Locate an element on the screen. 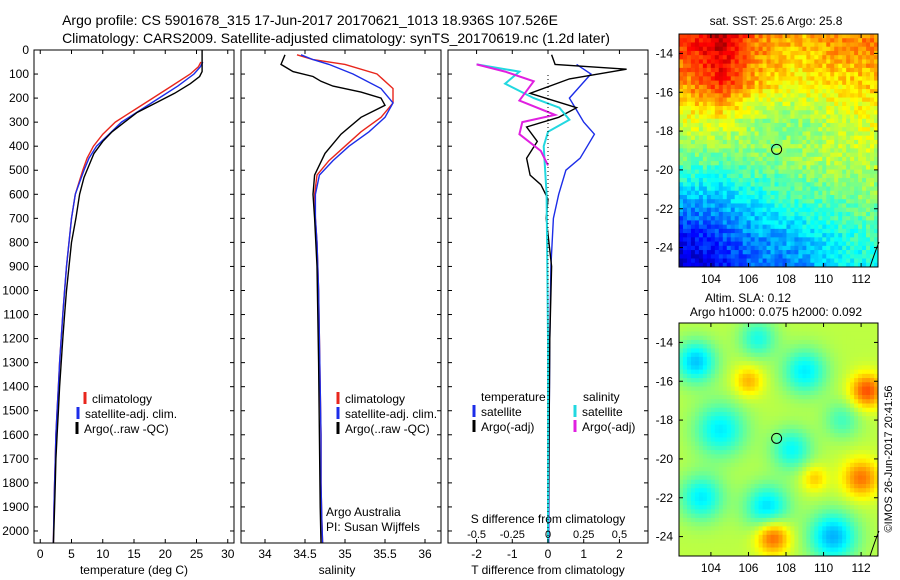 The height and width of the screenshot is (580, 900). x-tick-label: 36 is located at coordinates (425, 554).